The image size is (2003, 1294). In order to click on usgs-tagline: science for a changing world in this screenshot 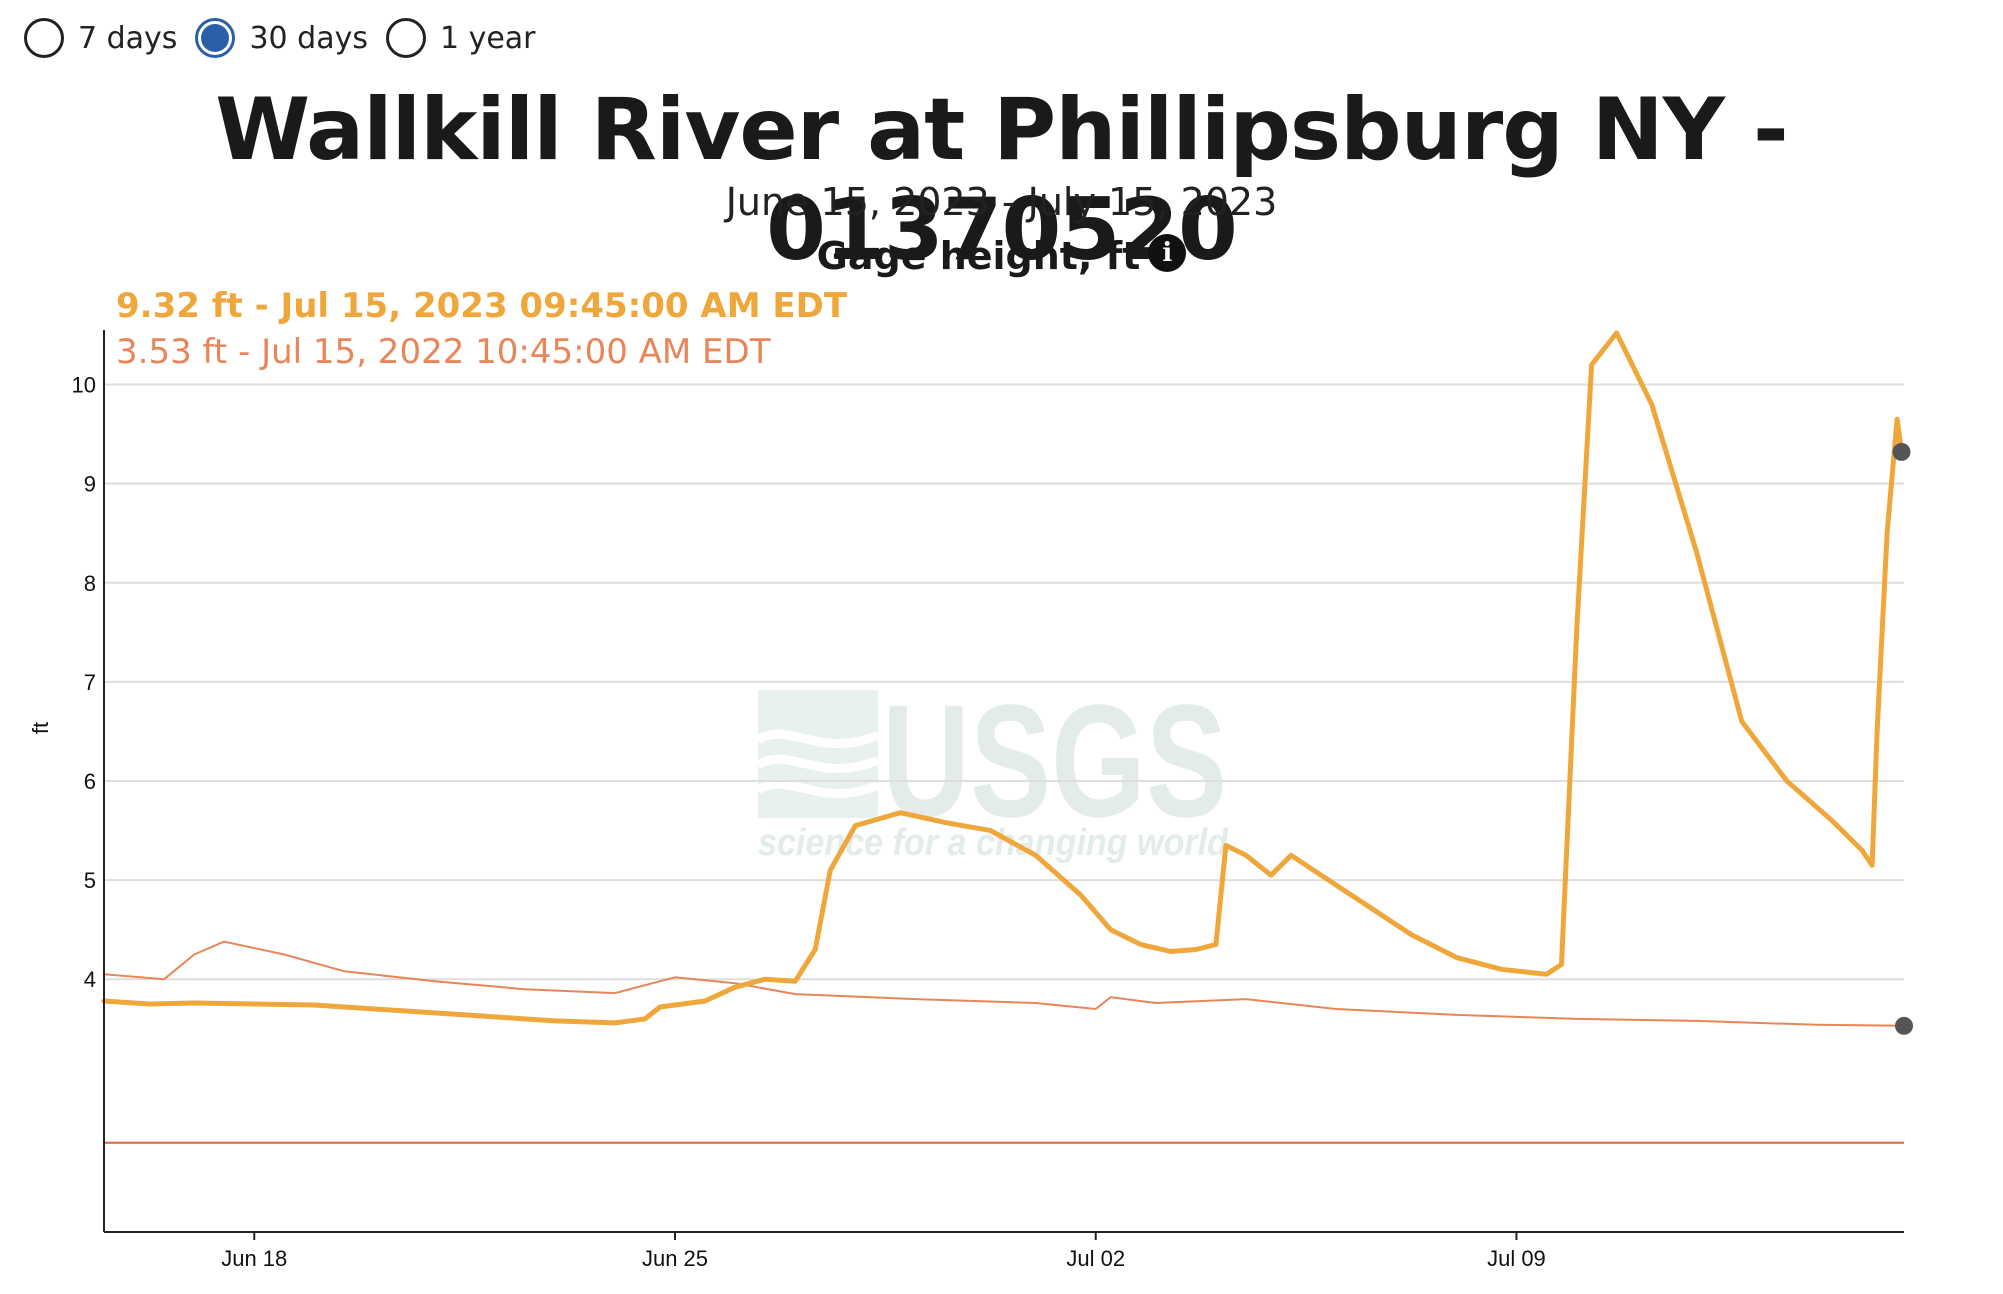, I will do `click(993, 843)`.